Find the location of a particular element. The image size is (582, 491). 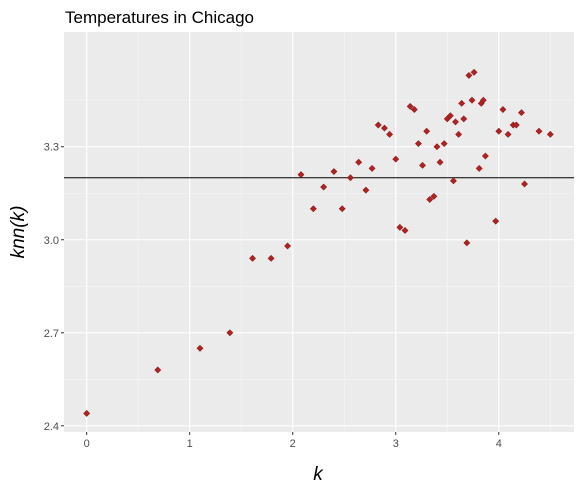

y-tick-label: 2.4 is located at coordinates (51, 427).